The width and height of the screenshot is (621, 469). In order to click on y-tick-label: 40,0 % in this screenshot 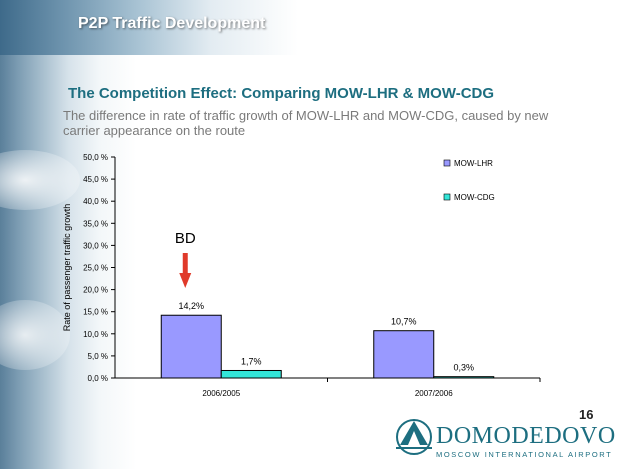, I will do `click(95, 201)`.